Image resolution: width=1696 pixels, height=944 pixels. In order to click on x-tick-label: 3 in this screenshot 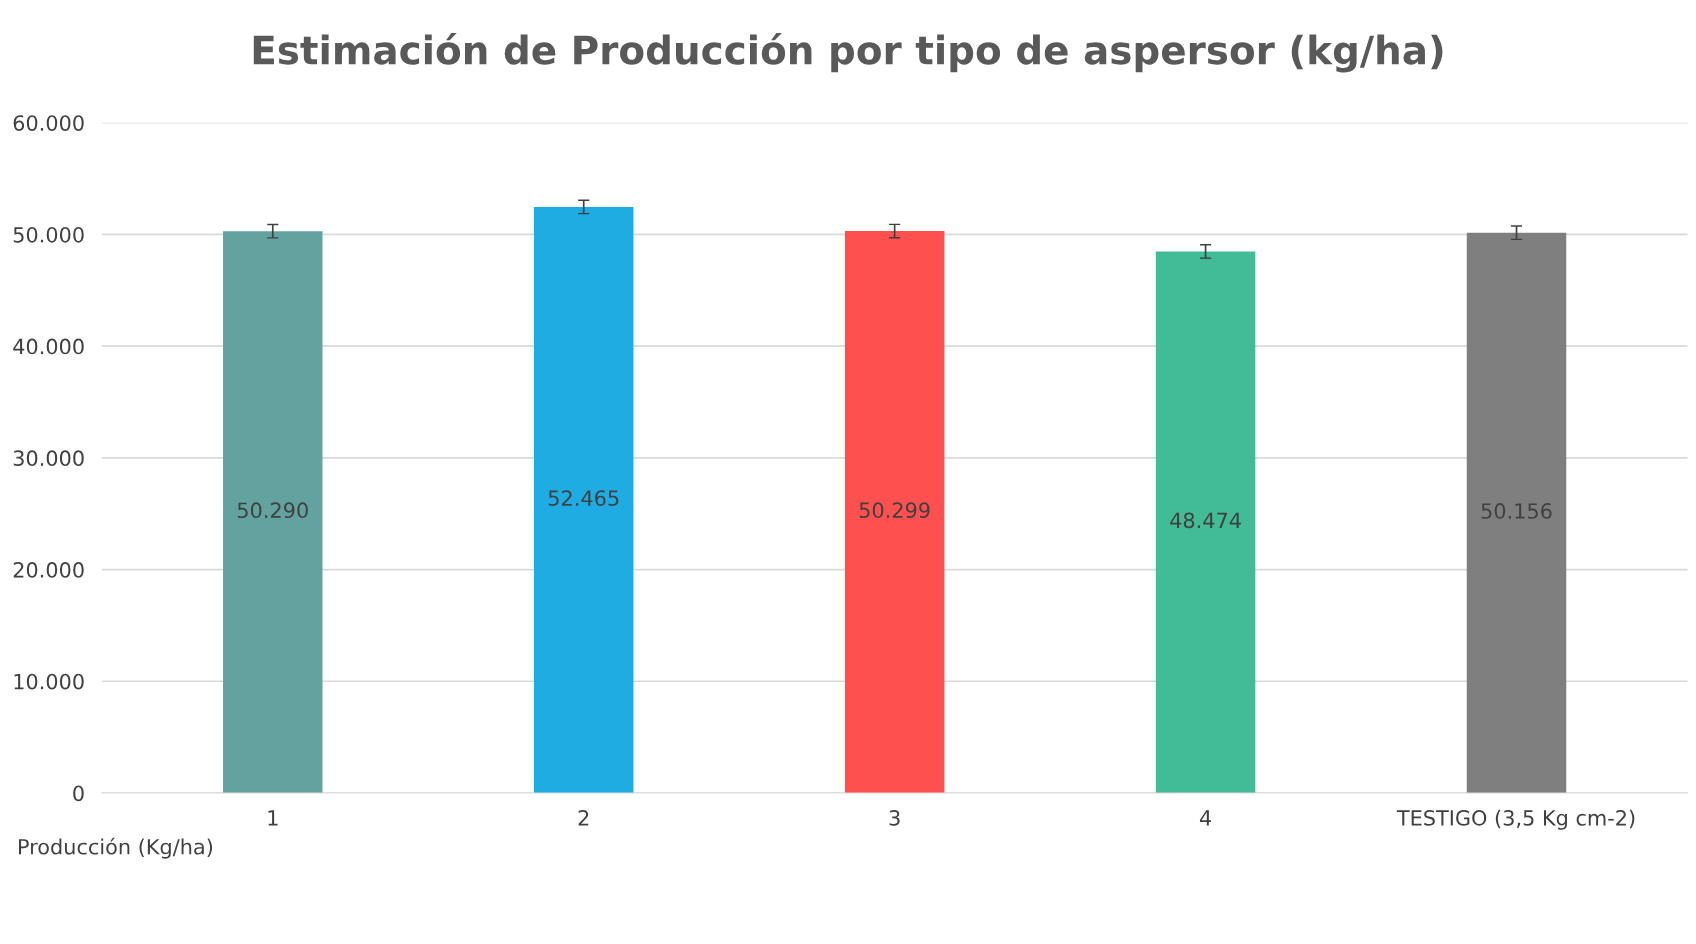, I will do `click(894, 817)`.